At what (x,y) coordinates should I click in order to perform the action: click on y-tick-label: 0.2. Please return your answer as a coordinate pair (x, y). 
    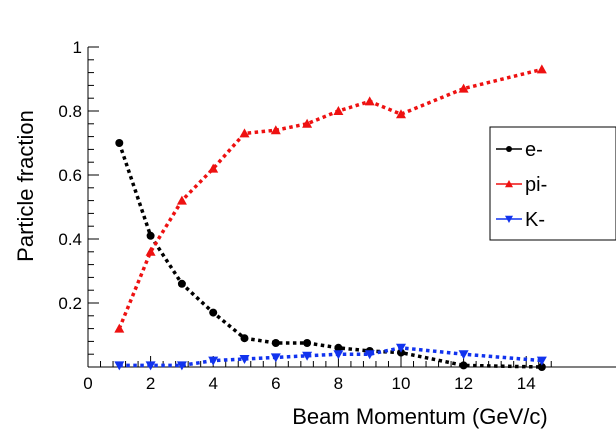
    Looking at the image, I should click on (70, 303).